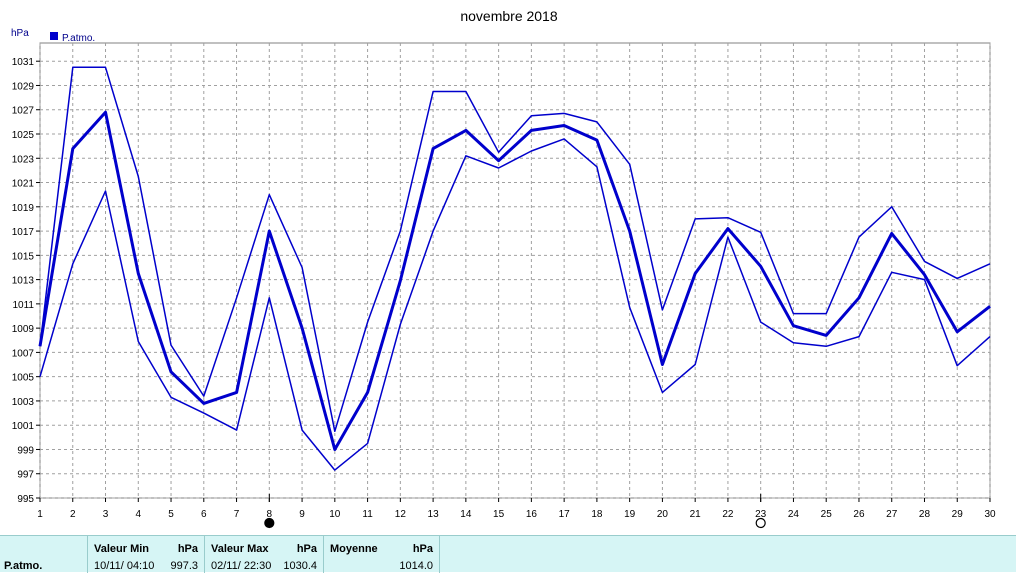  I want to click on summary-mean-cell: Moyenne hPa 1014.0, so click(382, 554).